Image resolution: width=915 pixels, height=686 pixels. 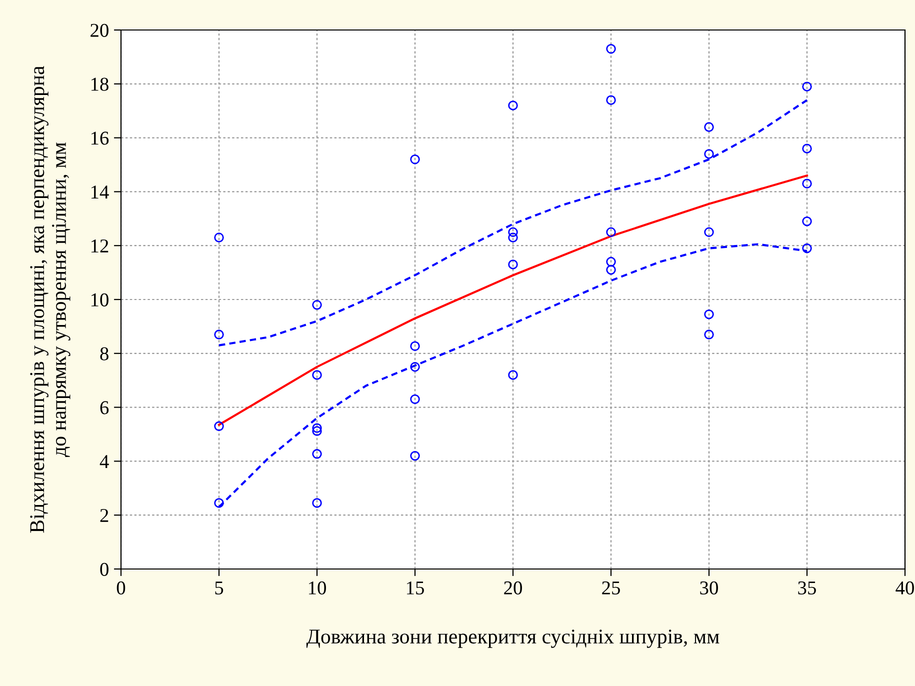 What do you see at coordinates (100, 138) in the screenshot?
I see `y-tick-label: 16` at bounding box center [100, 138].